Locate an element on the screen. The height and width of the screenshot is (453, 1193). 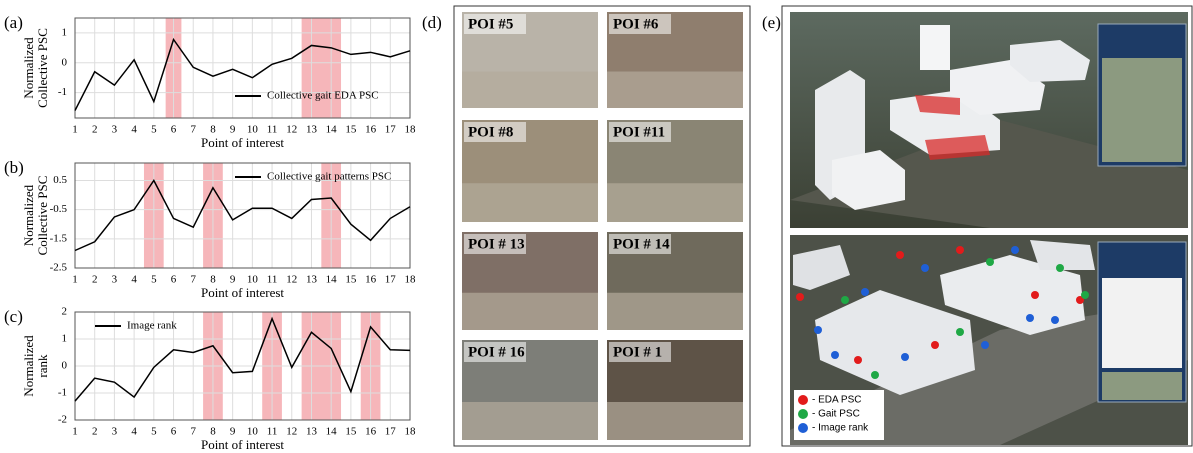
x-tick-label: 12 is located at coordinates (291, 280).